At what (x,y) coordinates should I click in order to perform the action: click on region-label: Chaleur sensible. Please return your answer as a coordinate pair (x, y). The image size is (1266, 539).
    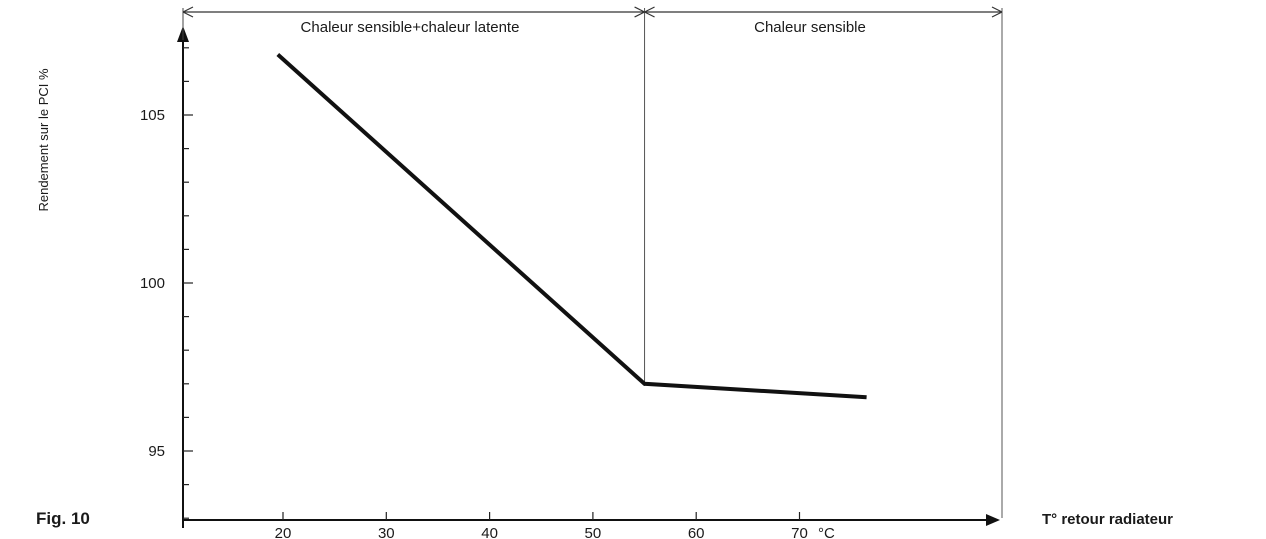
    Looking at the image, I should click on (810, 27).